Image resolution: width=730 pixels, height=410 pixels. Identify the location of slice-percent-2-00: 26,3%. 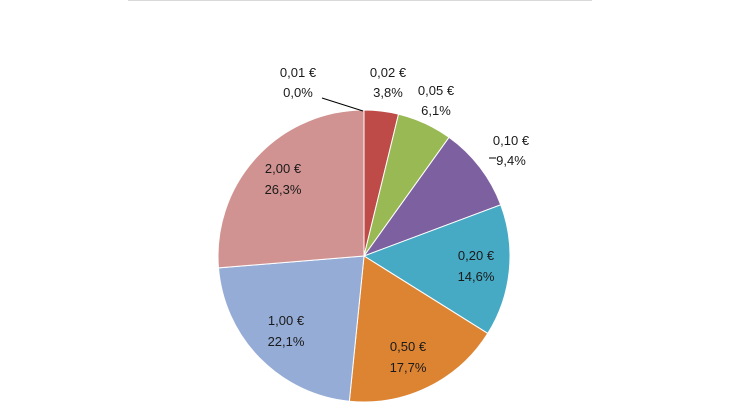
(283, 189).